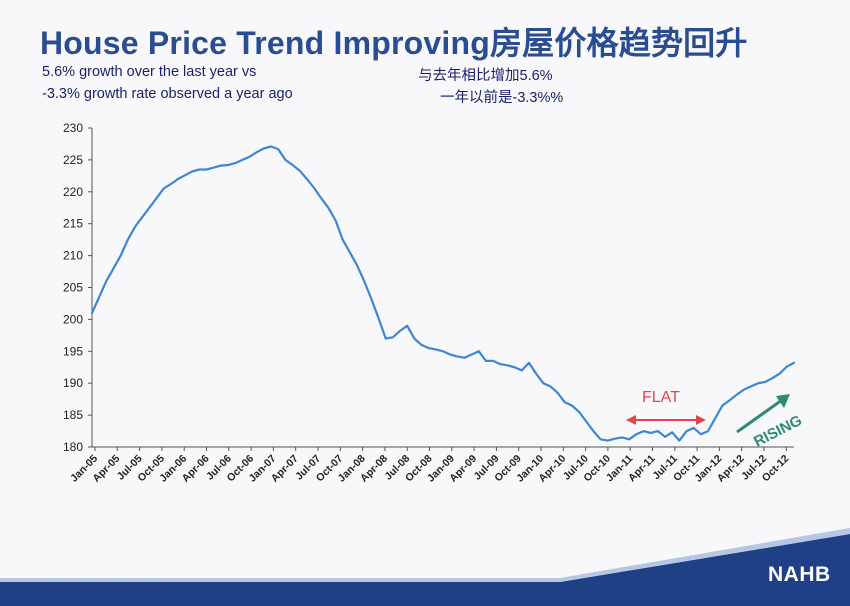 The width and height of the screenshot is (850, 606). Describe the element at coordinates (73, 383) in the screenshot. I see `y-tick-label: 190` at that location.